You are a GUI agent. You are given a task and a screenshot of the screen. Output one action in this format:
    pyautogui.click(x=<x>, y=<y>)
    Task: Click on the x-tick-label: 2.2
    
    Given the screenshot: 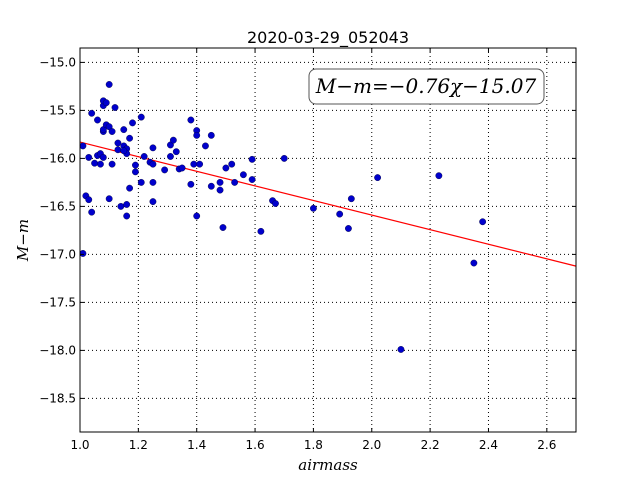 What is the action you would take?
    pyautogui.click(x=430, y=445)
    